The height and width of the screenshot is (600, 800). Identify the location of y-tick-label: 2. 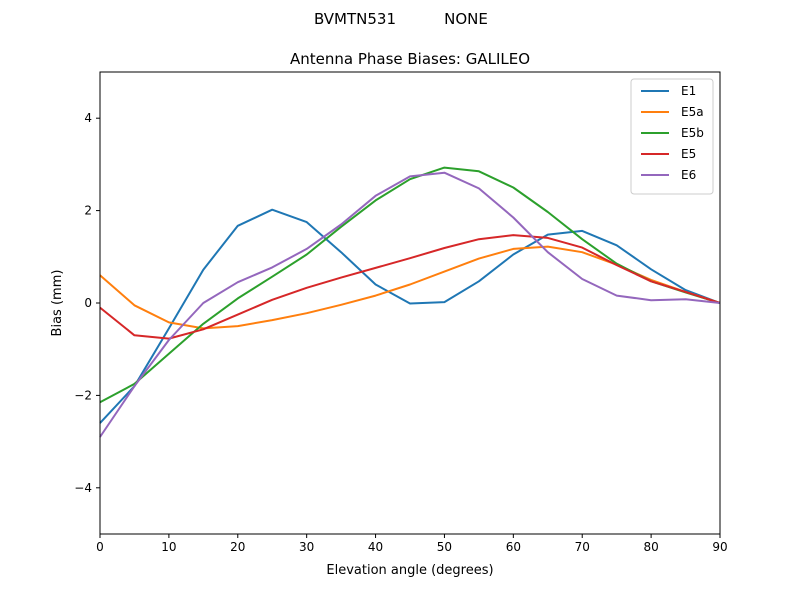
(88, 211).